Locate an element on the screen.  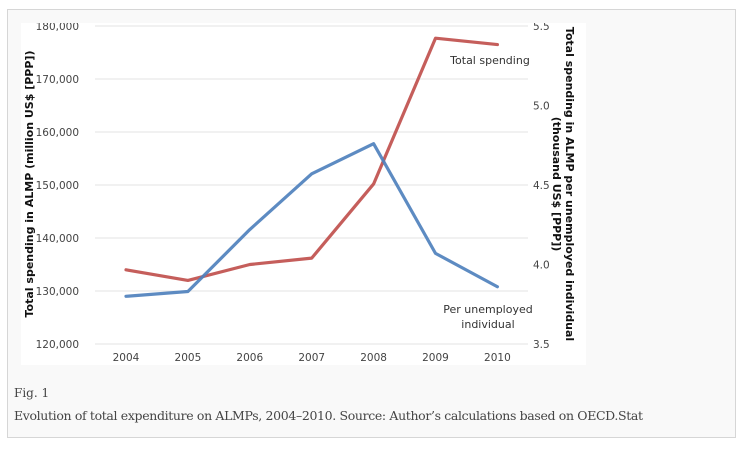
x-tick-label: 2006 is located at coordinates (249, 358).